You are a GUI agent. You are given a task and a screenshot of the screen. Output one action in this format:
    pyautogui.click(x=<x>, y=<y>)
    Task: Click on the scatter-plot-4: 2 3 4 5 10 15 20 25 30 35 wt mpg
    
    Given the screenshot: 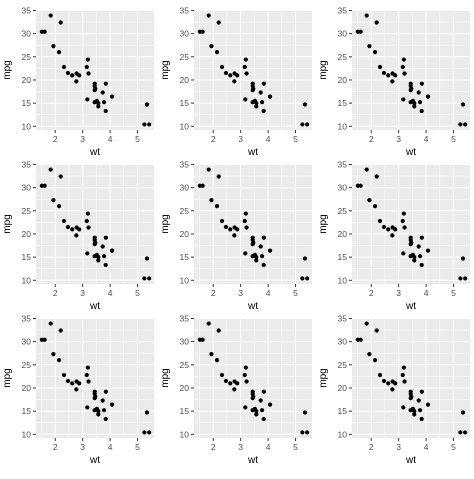 What is the action you would take?
    pyautogui.click(x=78, y=235)
    